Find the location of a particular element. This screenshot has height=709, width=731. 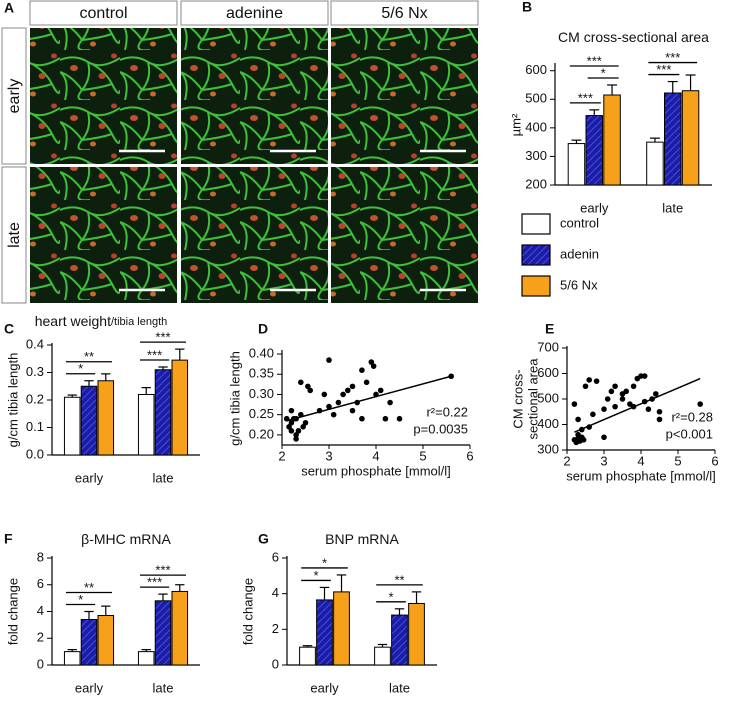

y-tick-label: 6 is located at coordinates (275, 556).